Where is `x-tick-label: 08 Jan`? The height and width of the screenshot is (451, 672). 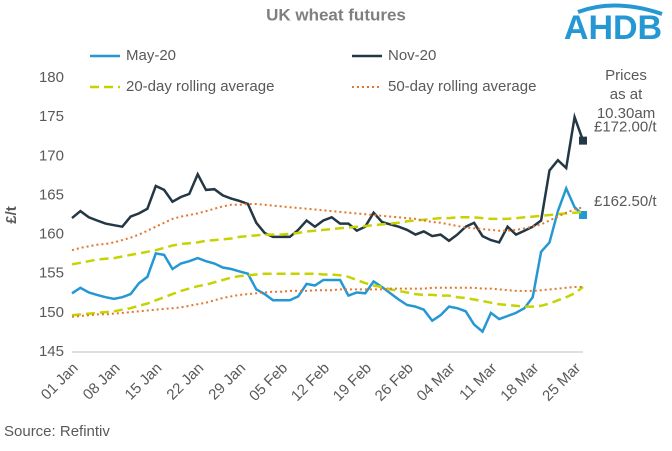 x-tick-label: 08 Jan is located at coordinates (102, 382).